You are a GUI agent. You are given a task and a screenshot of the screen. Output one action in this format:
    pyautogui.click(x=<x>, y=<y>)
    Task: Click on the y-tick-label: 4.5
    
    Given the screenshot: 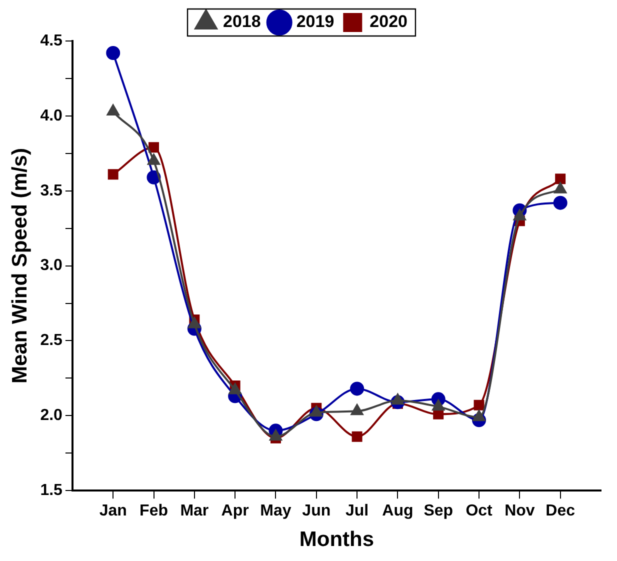 What is the action you would take?
    pyautogui.click(x=51, y=41)
    